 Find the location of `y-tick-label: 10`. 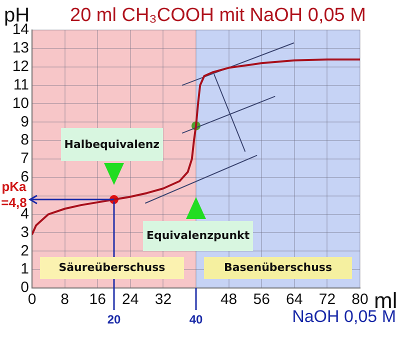

y-tick-label: 10 is located at coordinates (20, 103).